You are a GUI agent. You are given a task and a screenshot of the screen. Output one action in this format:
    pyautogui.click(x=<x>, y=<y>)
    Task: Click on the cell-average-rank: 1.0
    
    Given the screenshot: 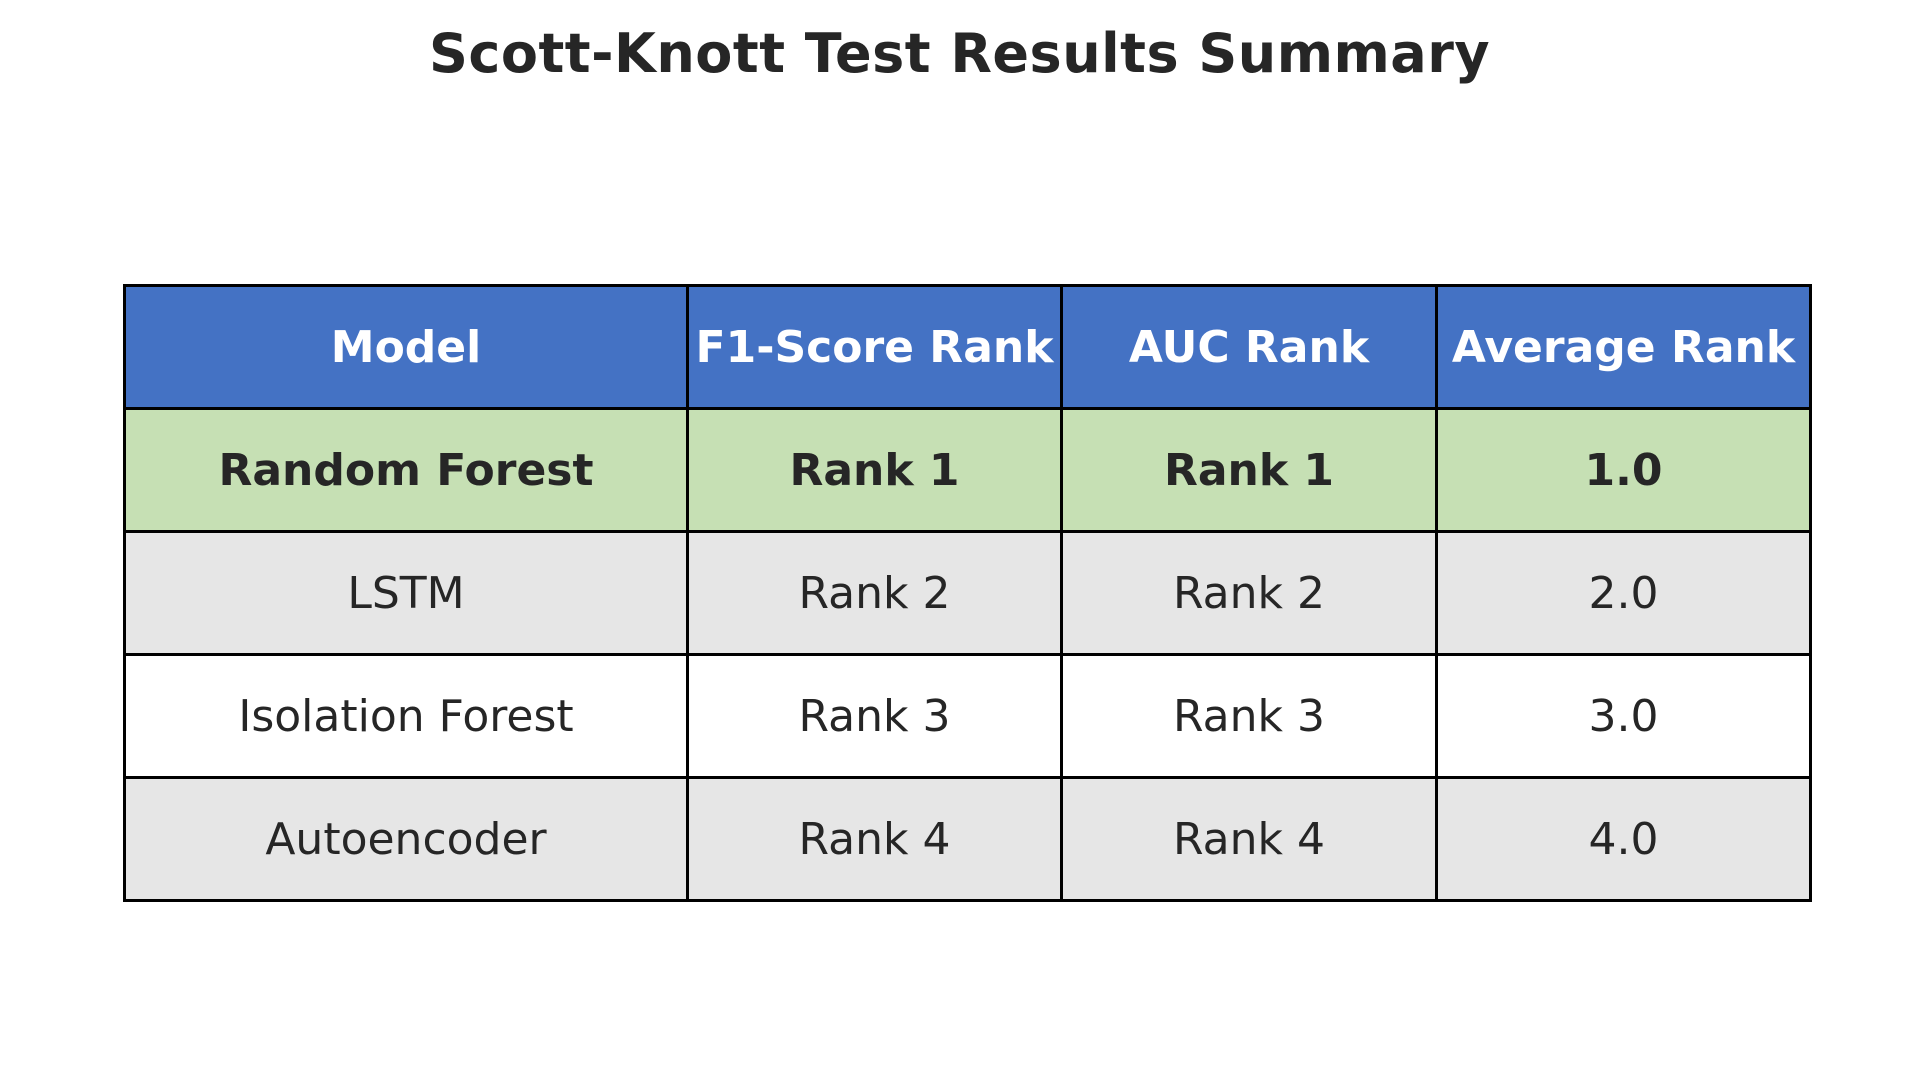 What is the action you would take?
    pyautogui.click(x=1623, y=470)
    